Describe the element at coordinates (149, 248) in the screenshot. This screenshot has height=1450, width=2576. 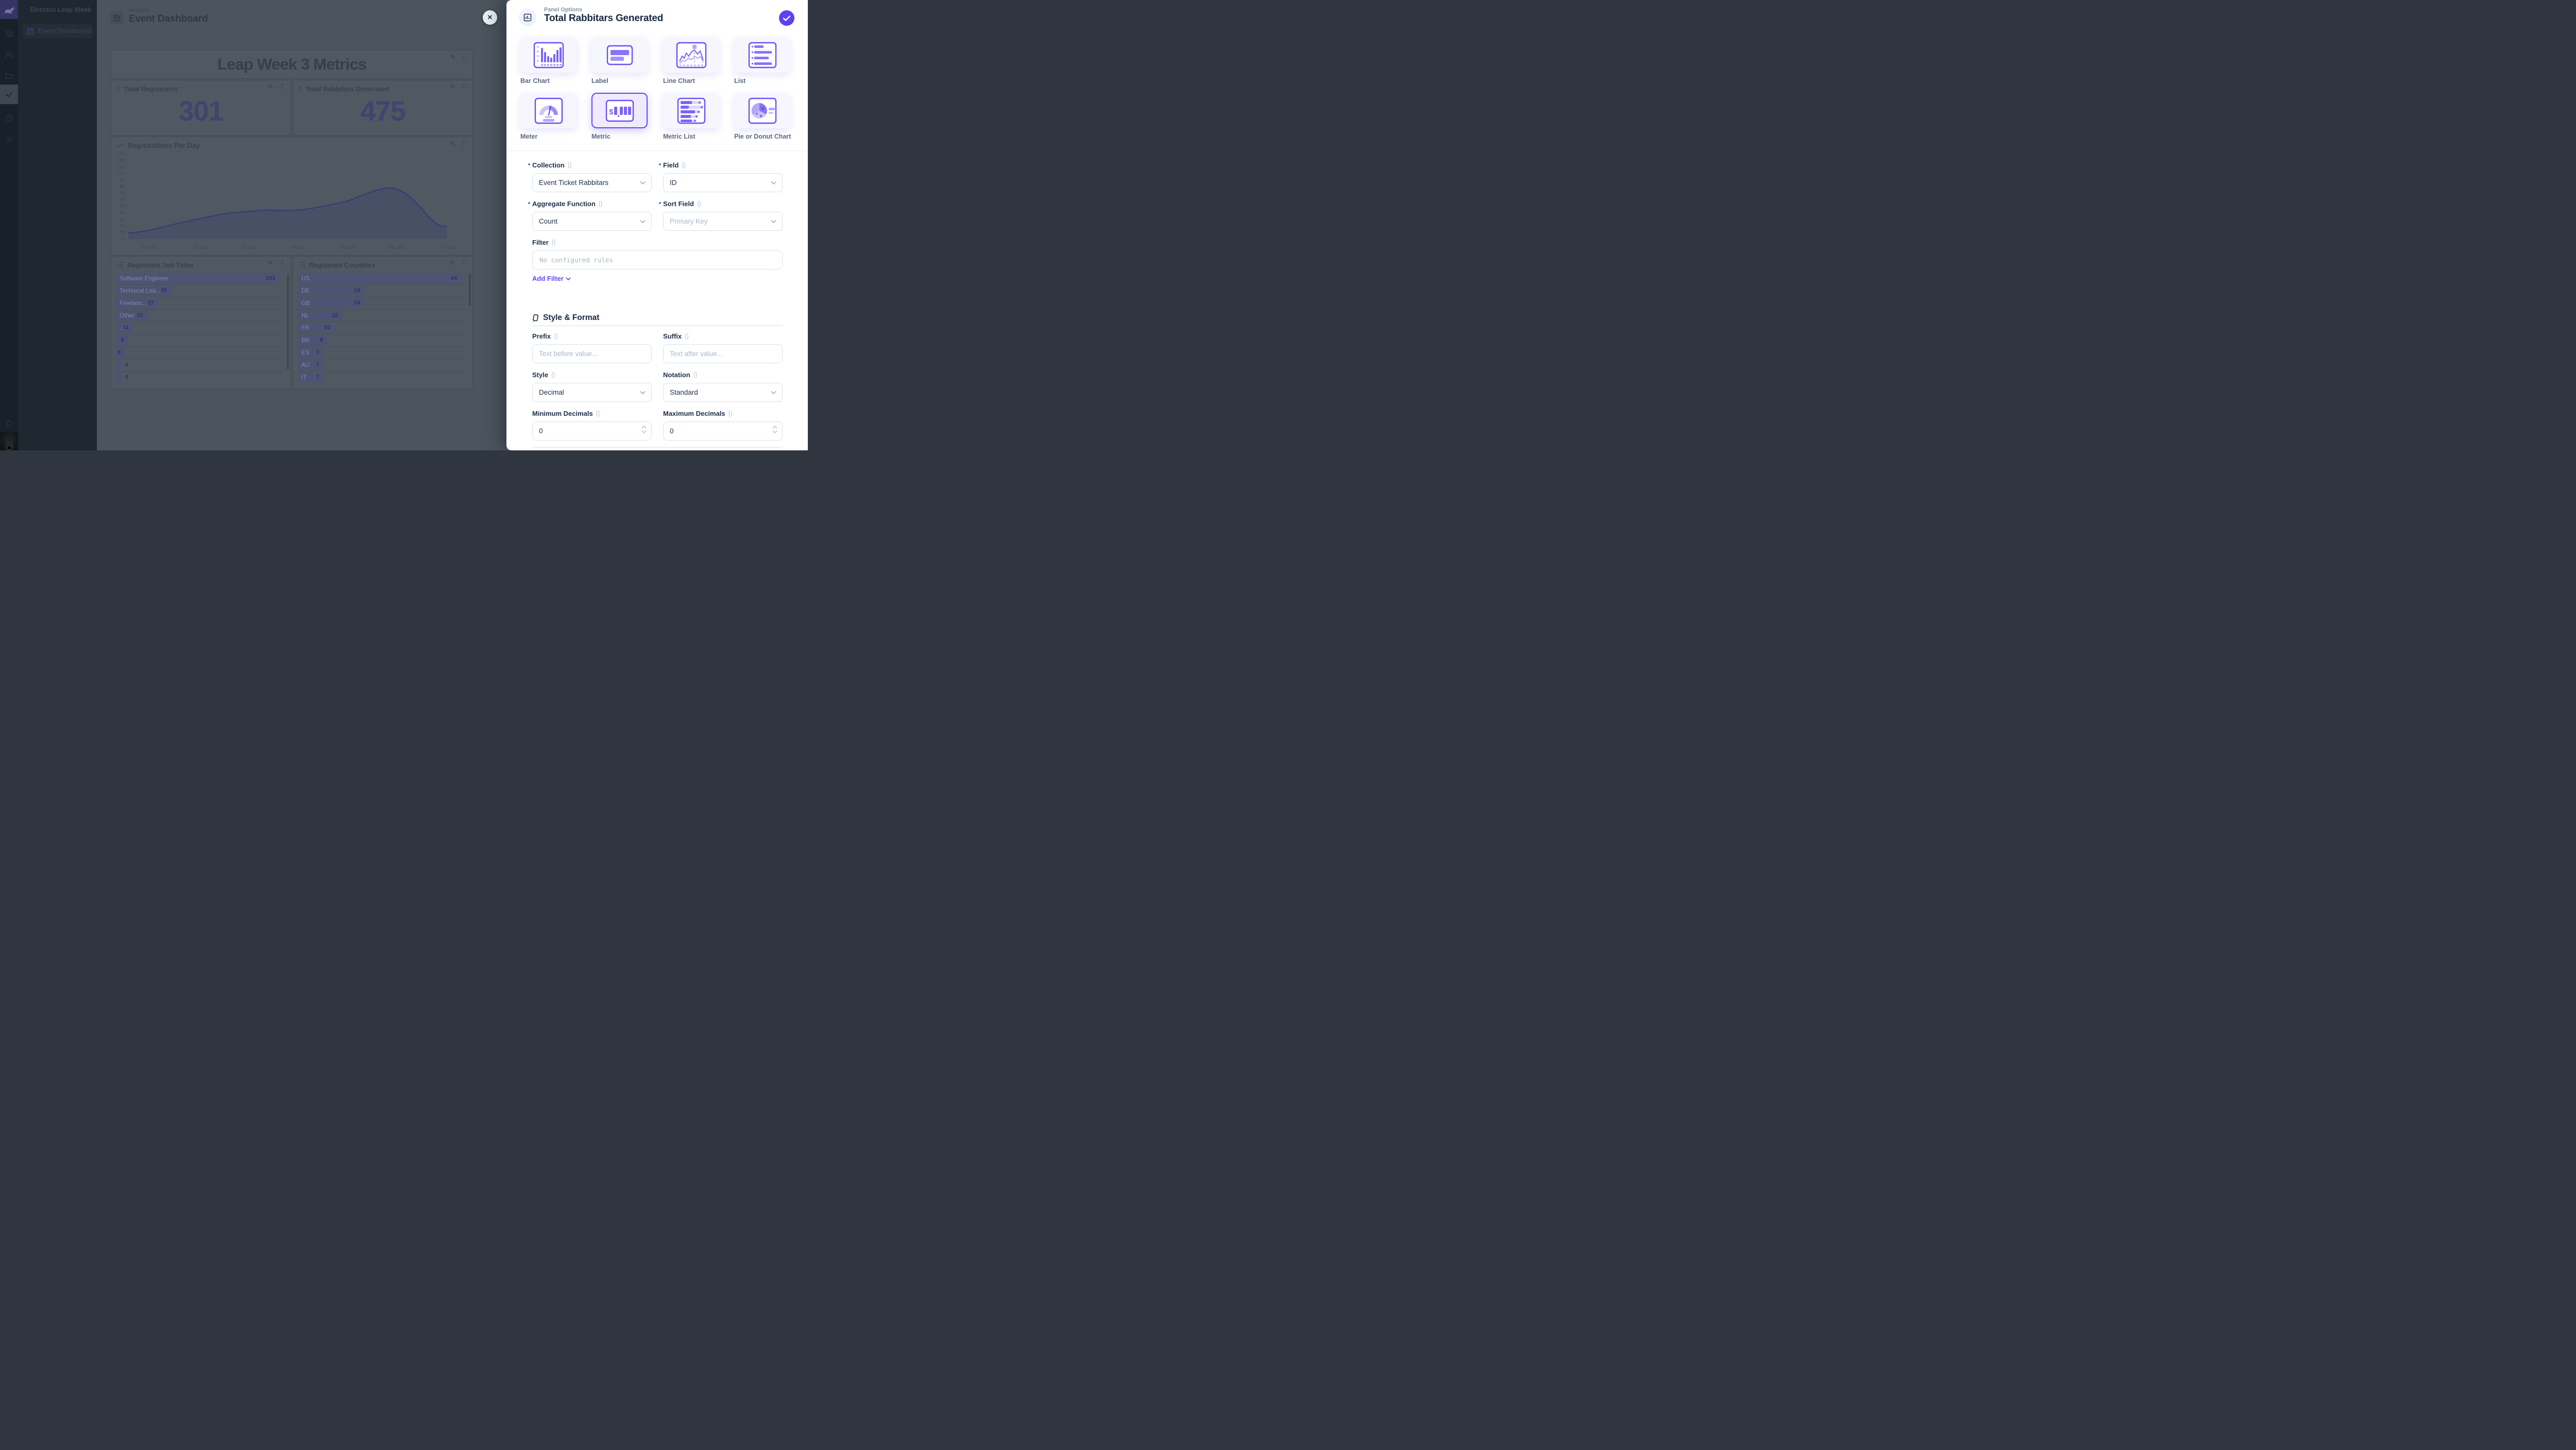
I see `x-axis-tick: Jun '24` at that location.